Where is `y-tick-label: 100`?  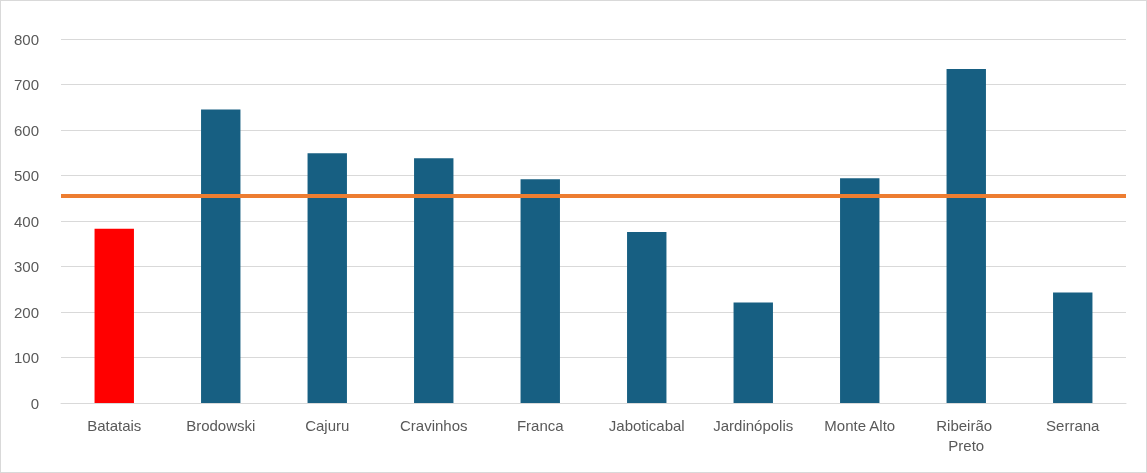 y-tick-label: 100 is located at coordinates (26, 357).